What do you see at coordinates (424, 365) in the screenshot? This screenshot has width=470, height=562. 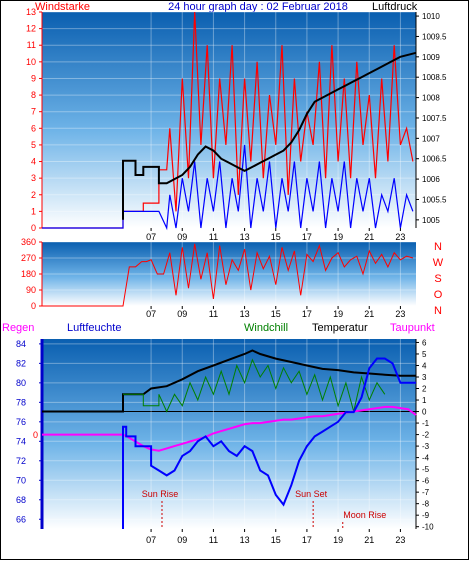 I see `y-right-tick-label: 4` at bounding box center [424, 365].